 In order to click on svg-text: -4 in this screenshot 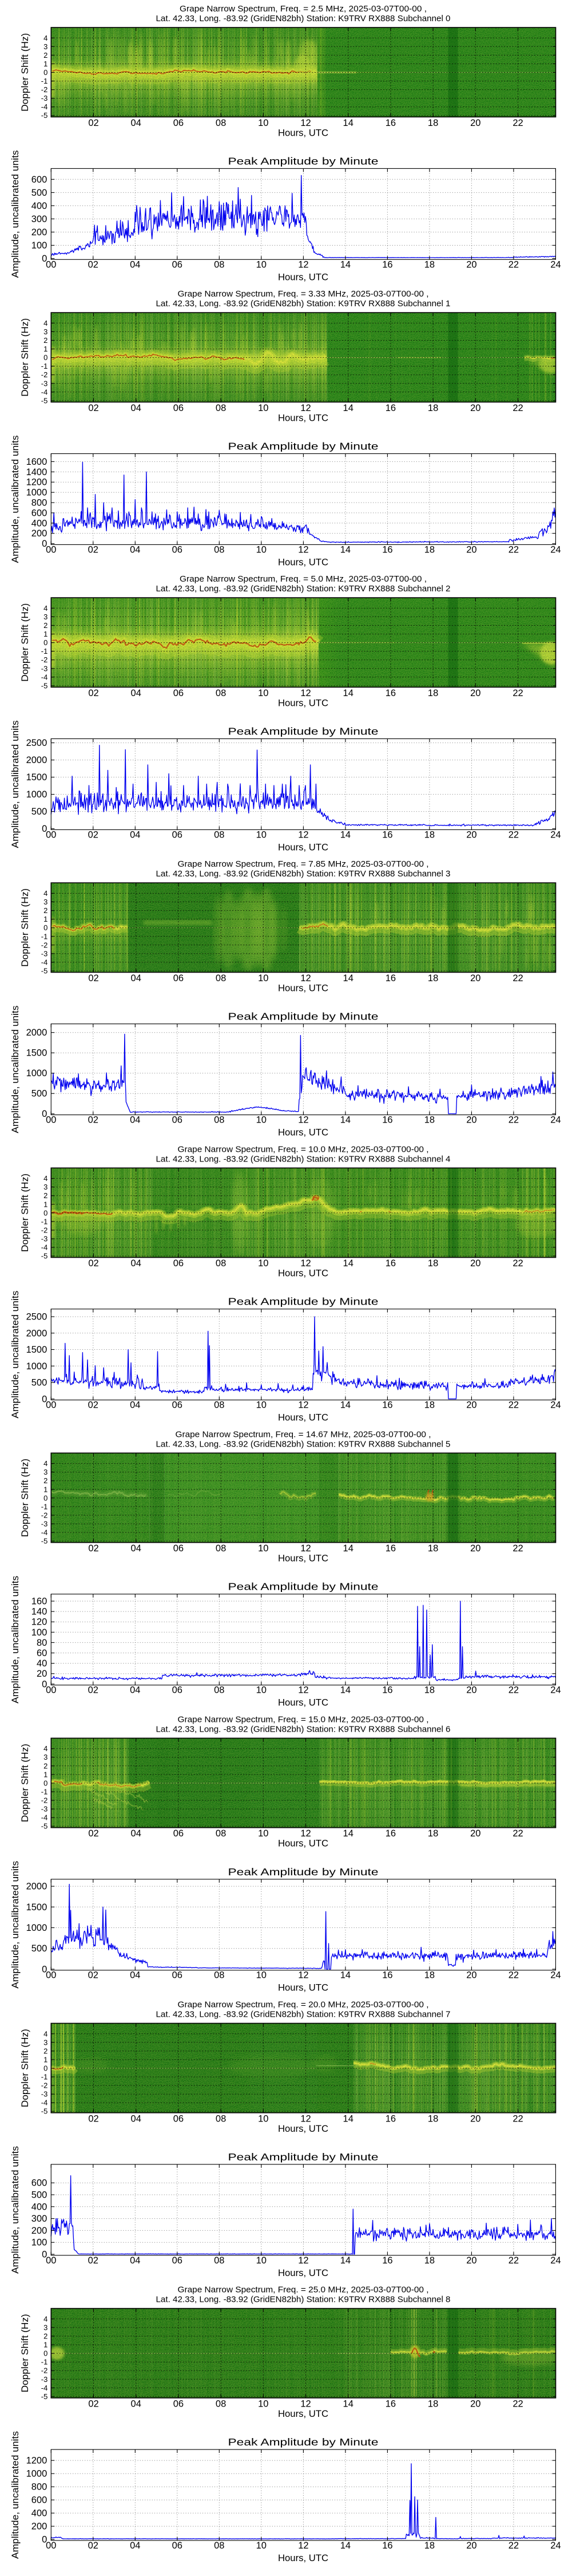, I will do `click(44, 1247)`.